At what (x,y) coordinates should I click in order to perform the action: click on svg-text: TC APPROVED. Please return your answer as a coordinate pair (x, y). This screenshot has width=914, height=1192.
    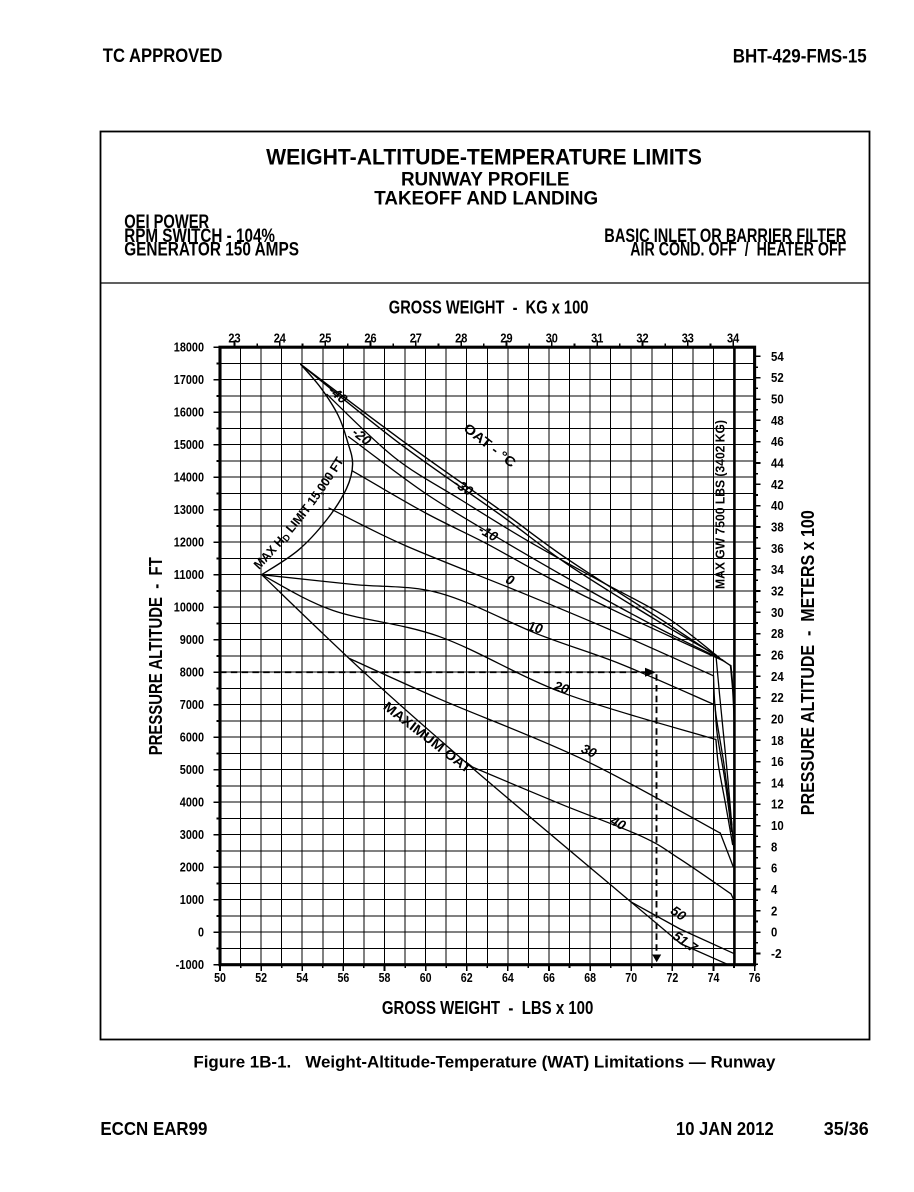
    Looking at the image, I should click on (163, 56).